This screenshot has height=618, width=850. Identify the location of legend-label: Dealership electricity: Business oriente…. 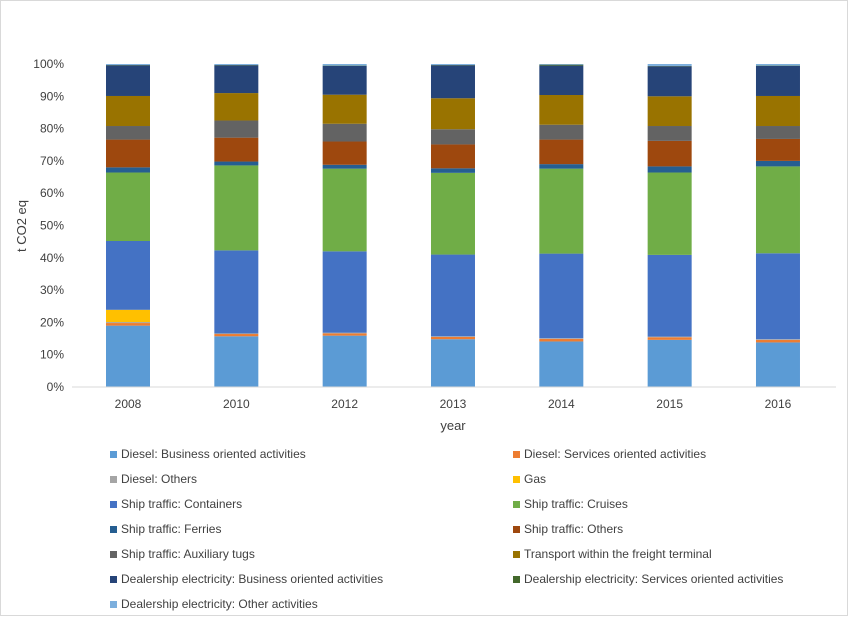
(252, 579).